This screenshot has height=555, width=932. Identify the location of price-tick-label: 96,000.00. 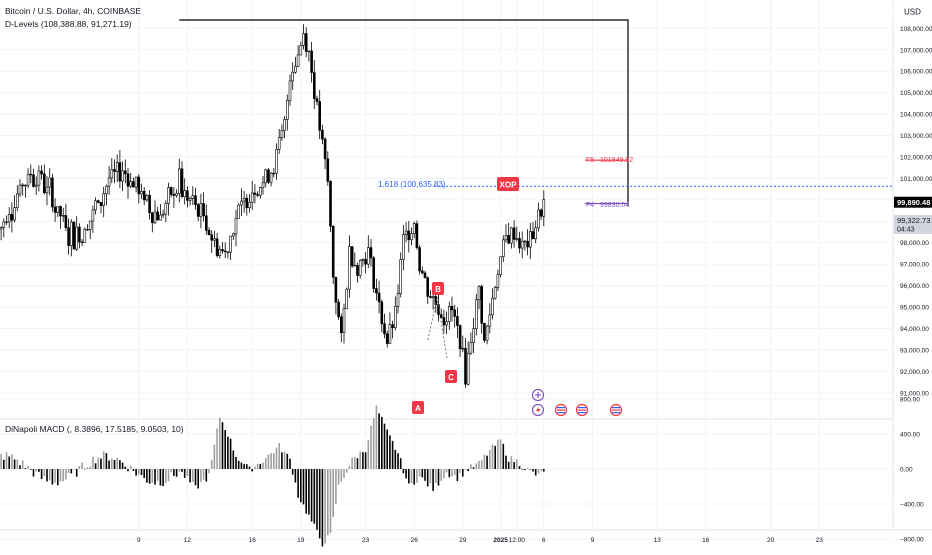
(914, 286).